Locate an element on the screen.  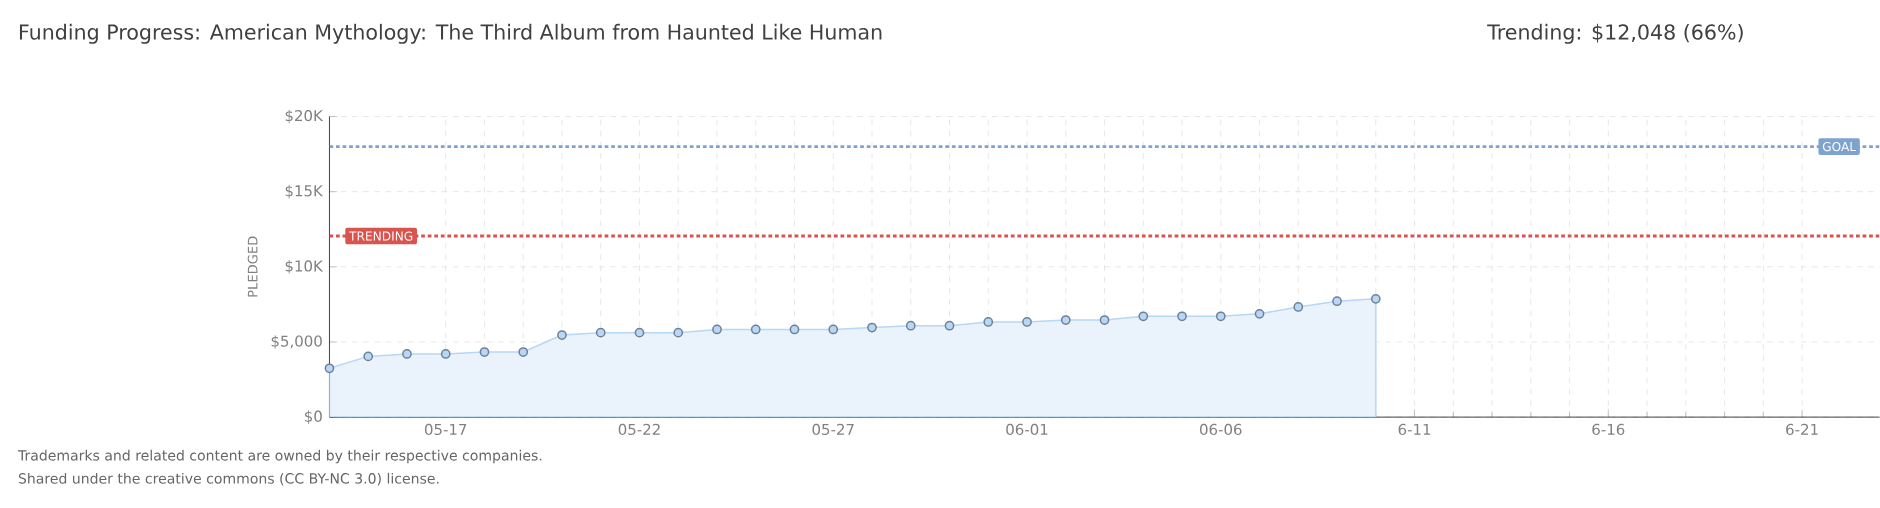
chart-subtitle: Trending: $12,048 (66%) is located at coordinates (1615, 34).